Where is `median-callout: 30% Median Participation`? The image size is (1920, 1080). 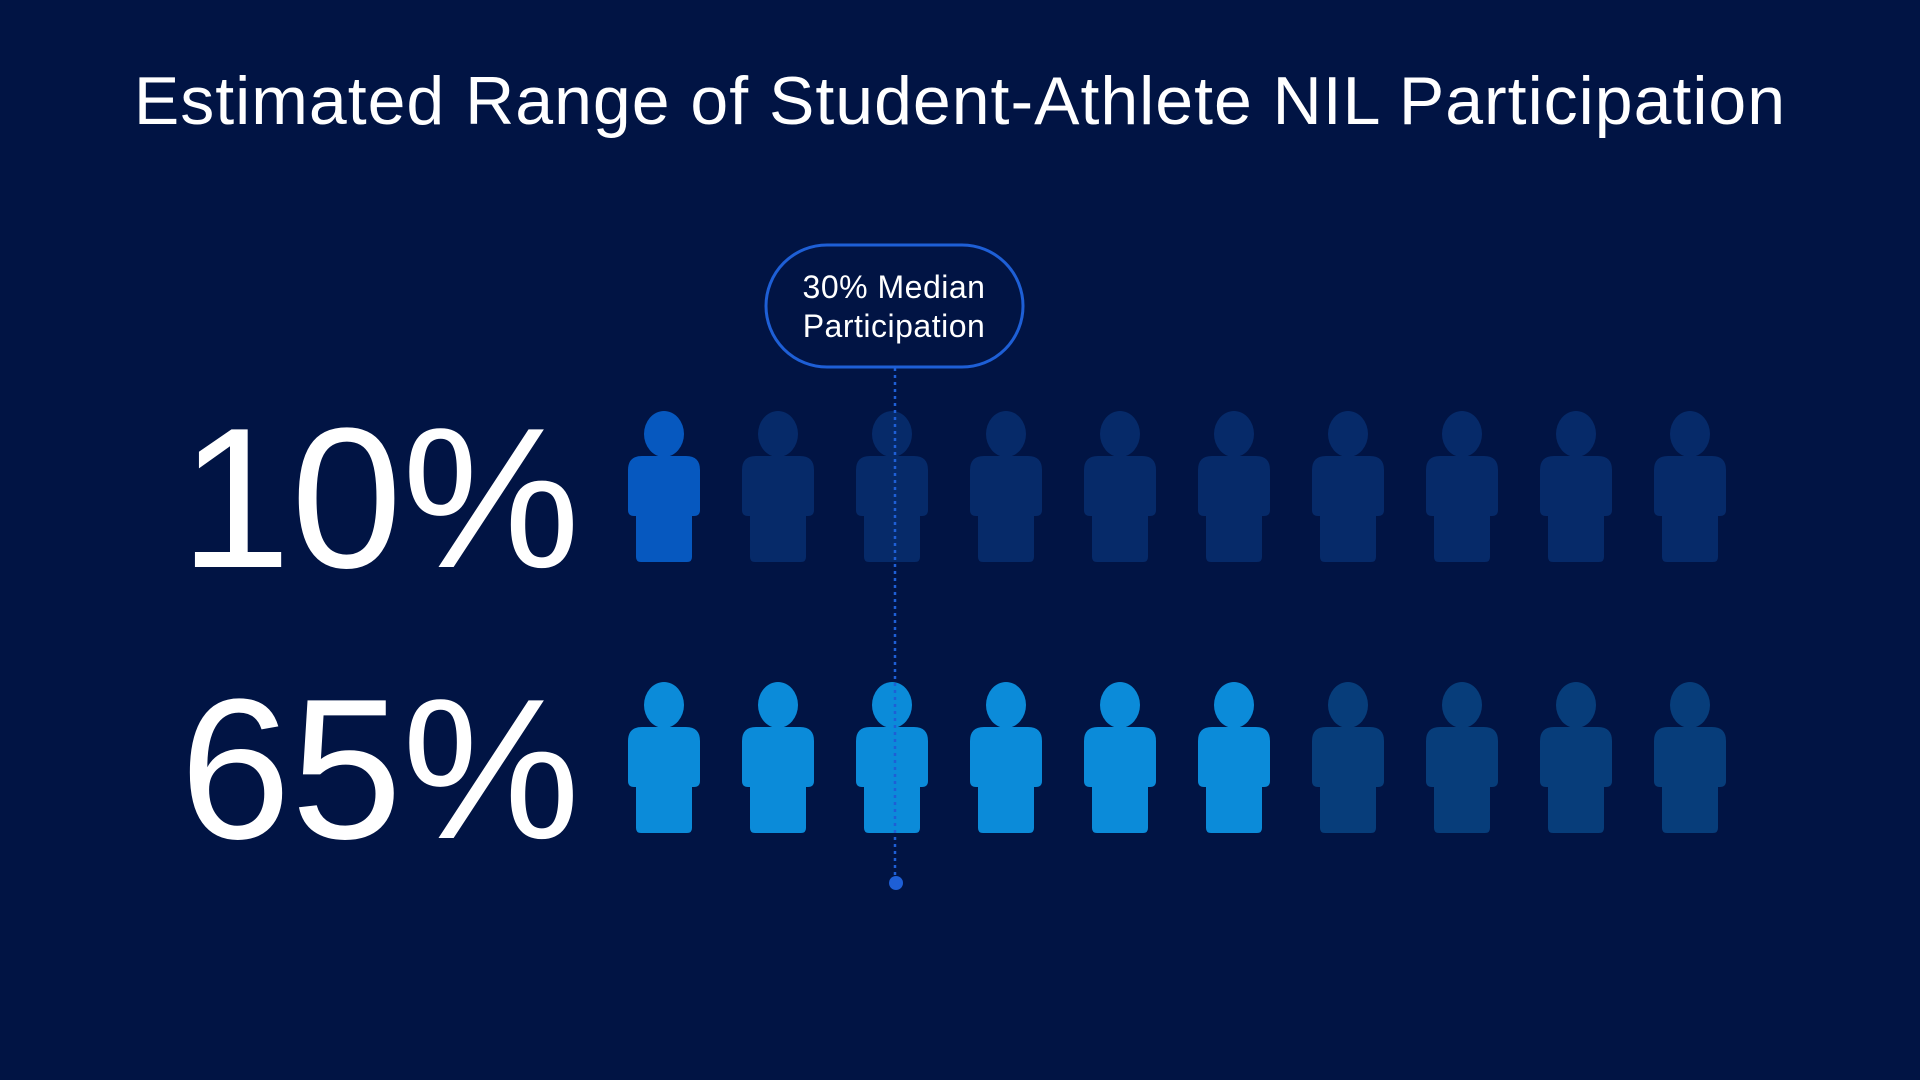 median-callout: 30% Median Participation is located at coordinates (894, 306).